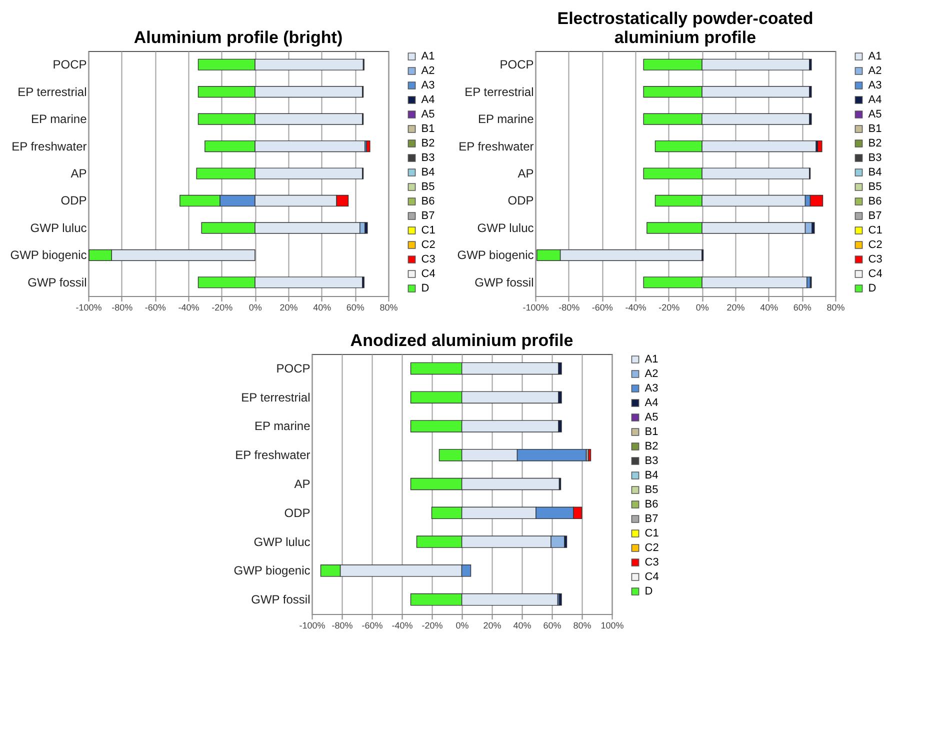 The height and width of the screenshot is (735, 932). Describe the element at coordinates (355, 307) in the screenshot. I see `x-tick-label: 60%` at that location.